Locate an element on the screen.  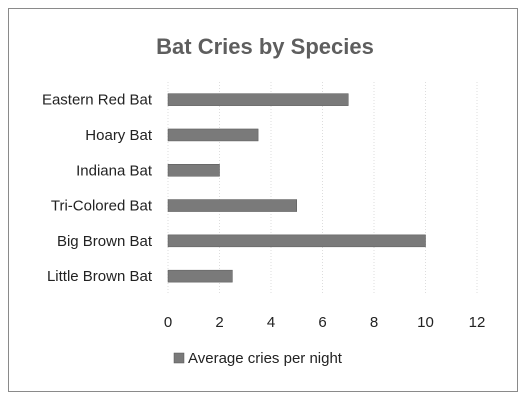
category-label: Eastern Red Bat is located at coordinates (97, 100).